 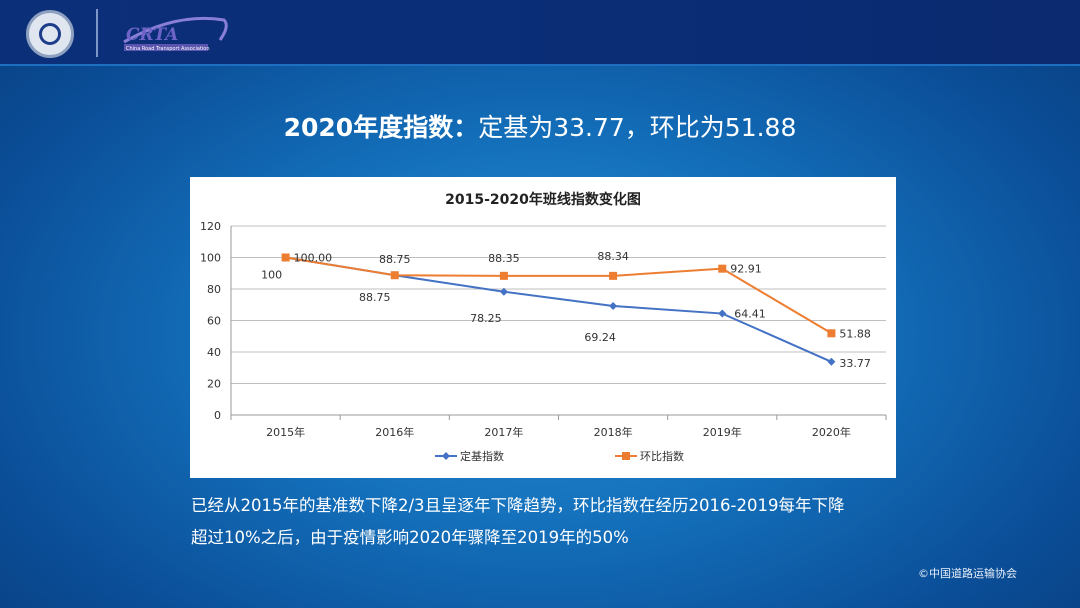 I want to click on data-label: 88.35, so click(x=503, y=258).